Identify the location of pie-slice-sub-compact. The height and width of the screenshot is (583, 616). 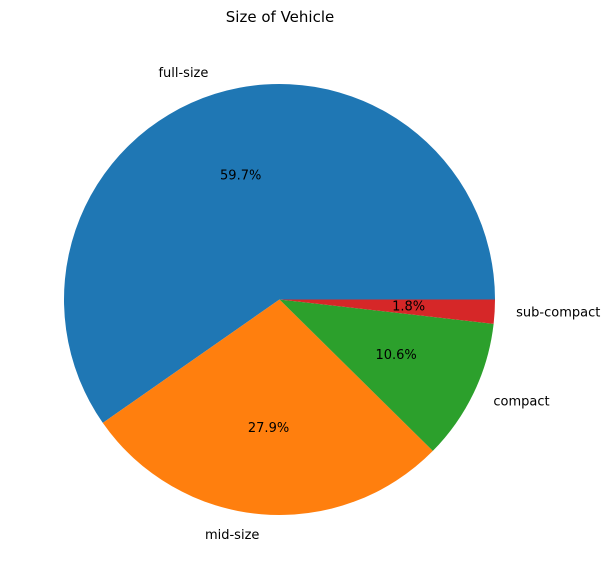
(387, 311).